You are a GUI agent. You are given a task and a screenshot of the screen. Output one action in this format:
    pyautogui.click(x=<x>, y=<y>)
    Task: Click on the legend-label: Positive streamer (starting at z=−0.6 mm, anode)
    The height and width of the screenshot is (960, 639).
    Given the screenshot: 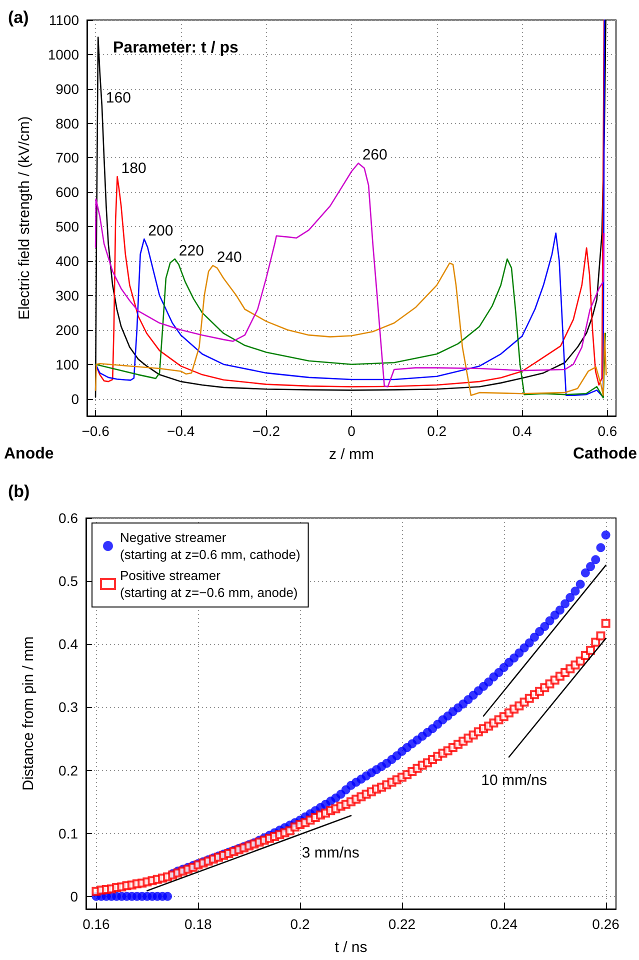 What is the action you would take?
    pyautogui.click(x=209, y=584)
    